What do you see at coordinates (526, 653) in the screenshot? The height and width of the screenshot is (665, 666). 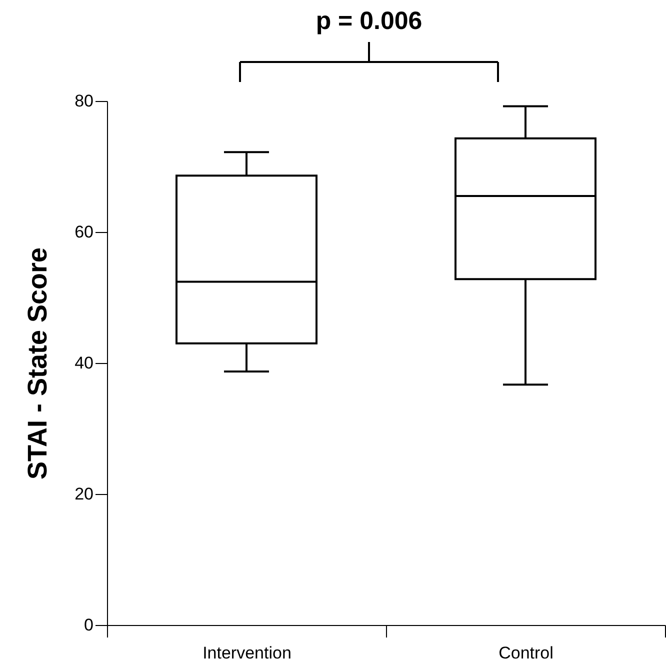 I see `x-tick-label: Control` at bounding box center [526, 653].